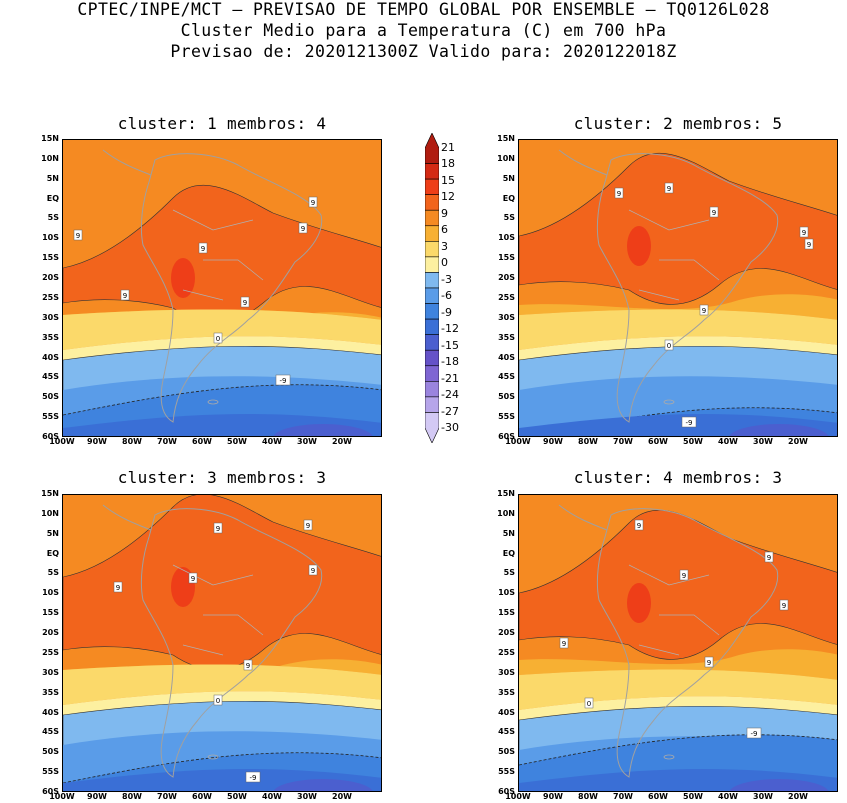 The width and height of the screenshot is (847, 803). Describe the element at coordinates (450, 378) in the screenshot. I see `colorbar-level-label: -21` at that location.